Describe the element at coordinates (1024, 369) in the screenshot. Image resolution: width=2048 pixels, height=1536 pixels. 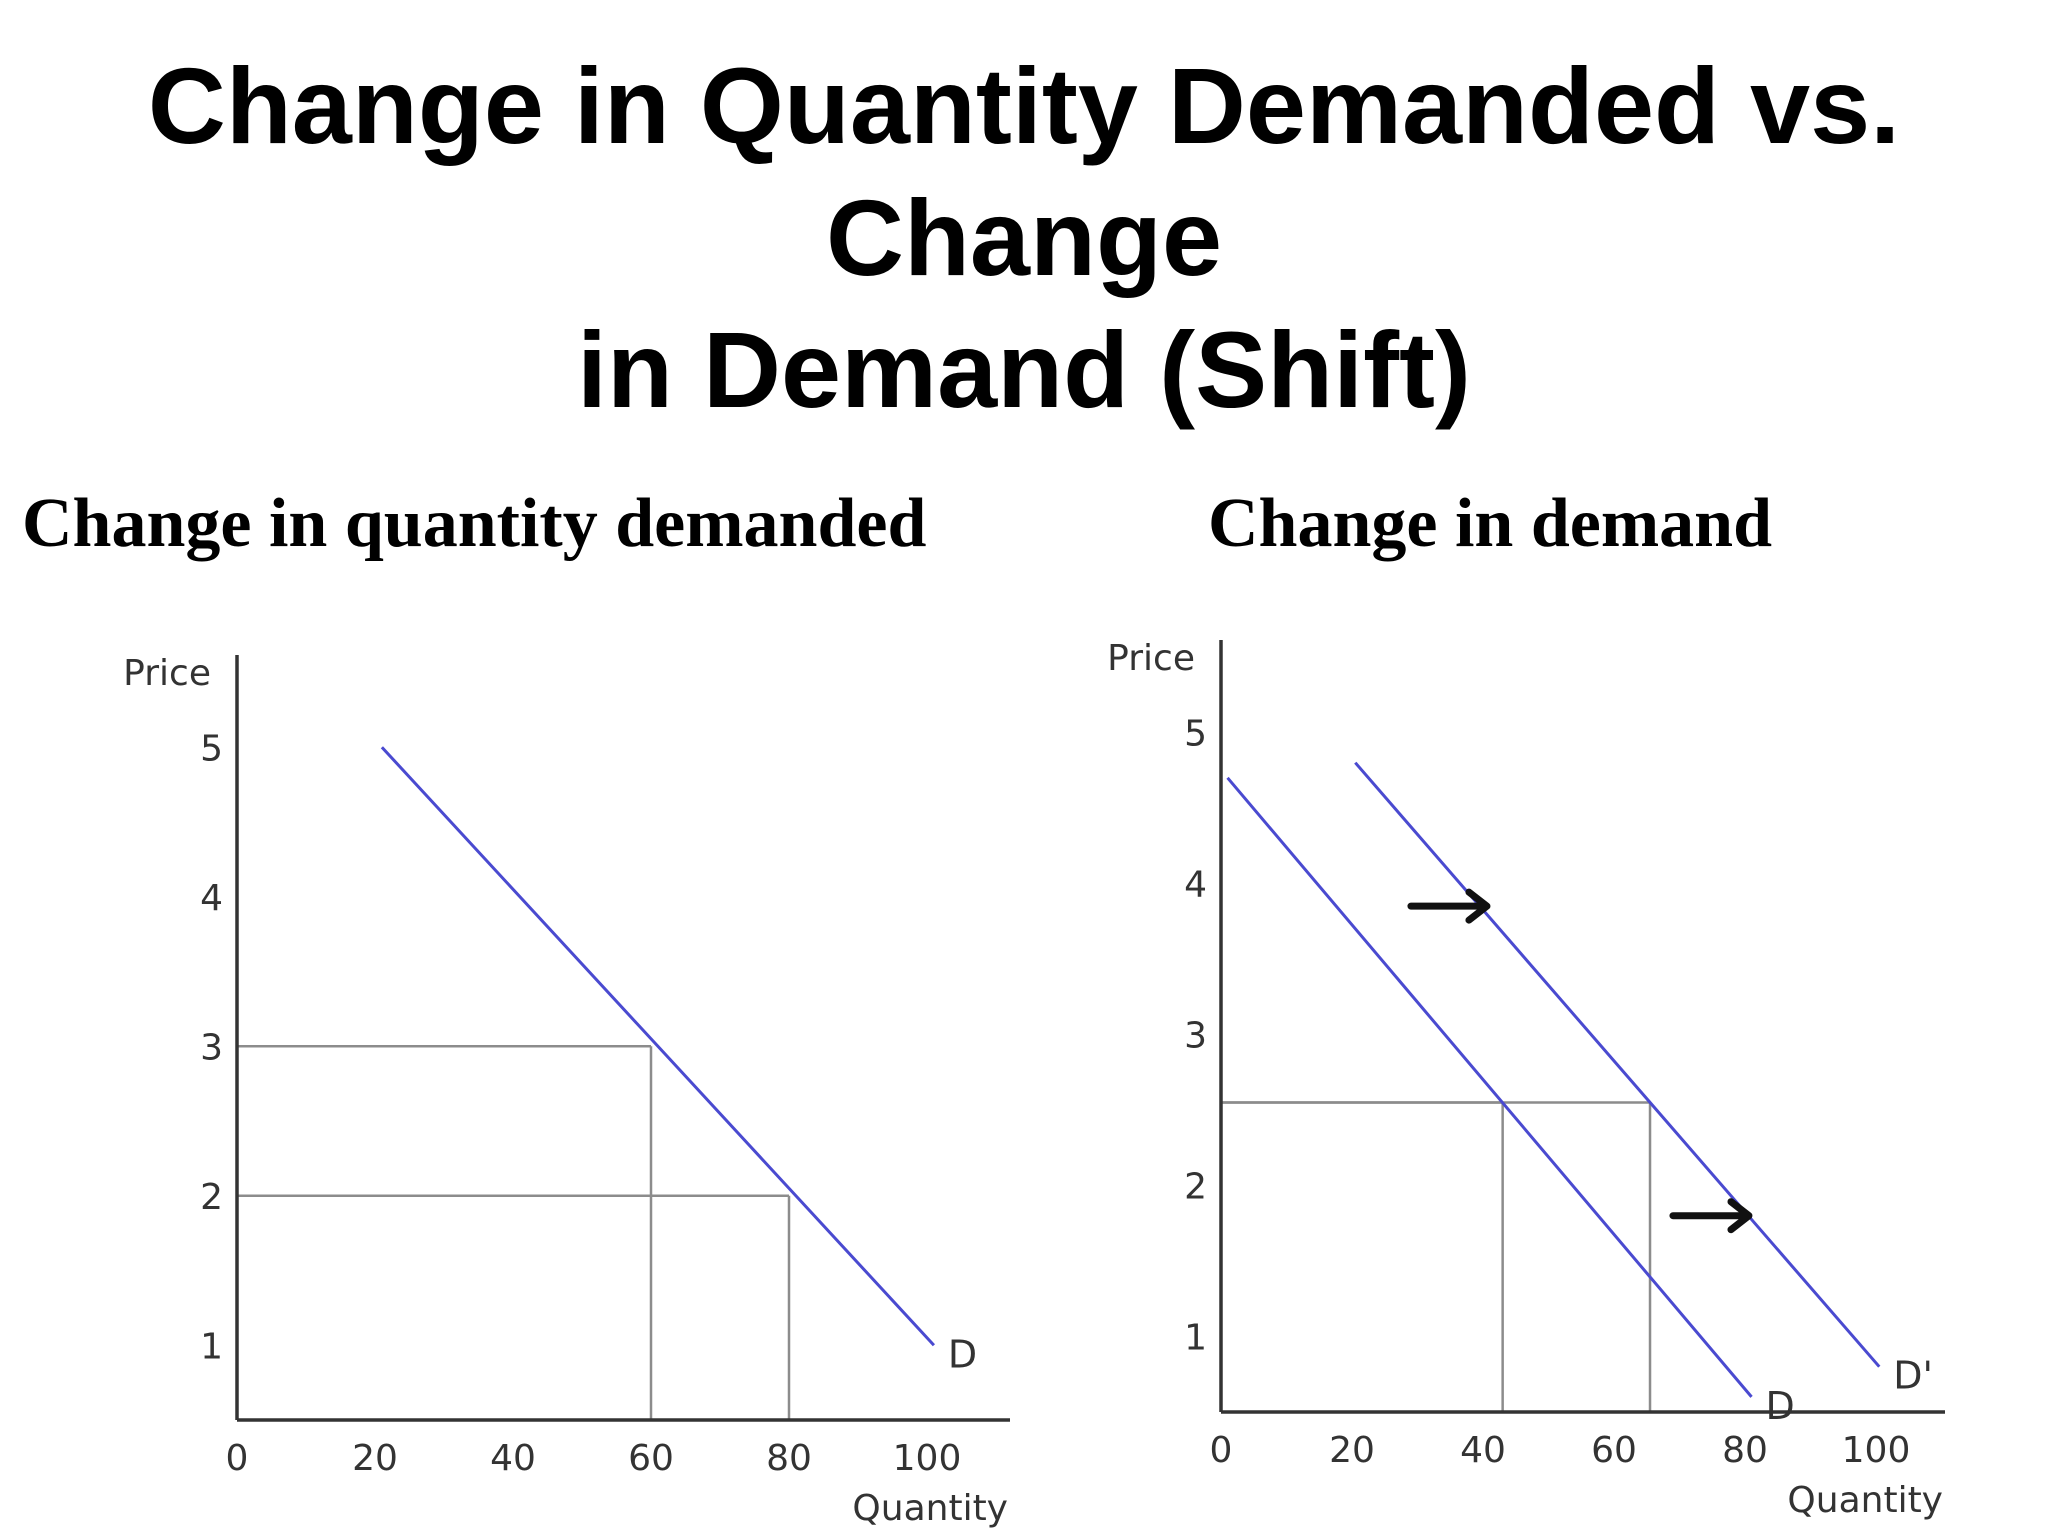
I see `slide-title-line-2: in Demand (Shift)` at that location.